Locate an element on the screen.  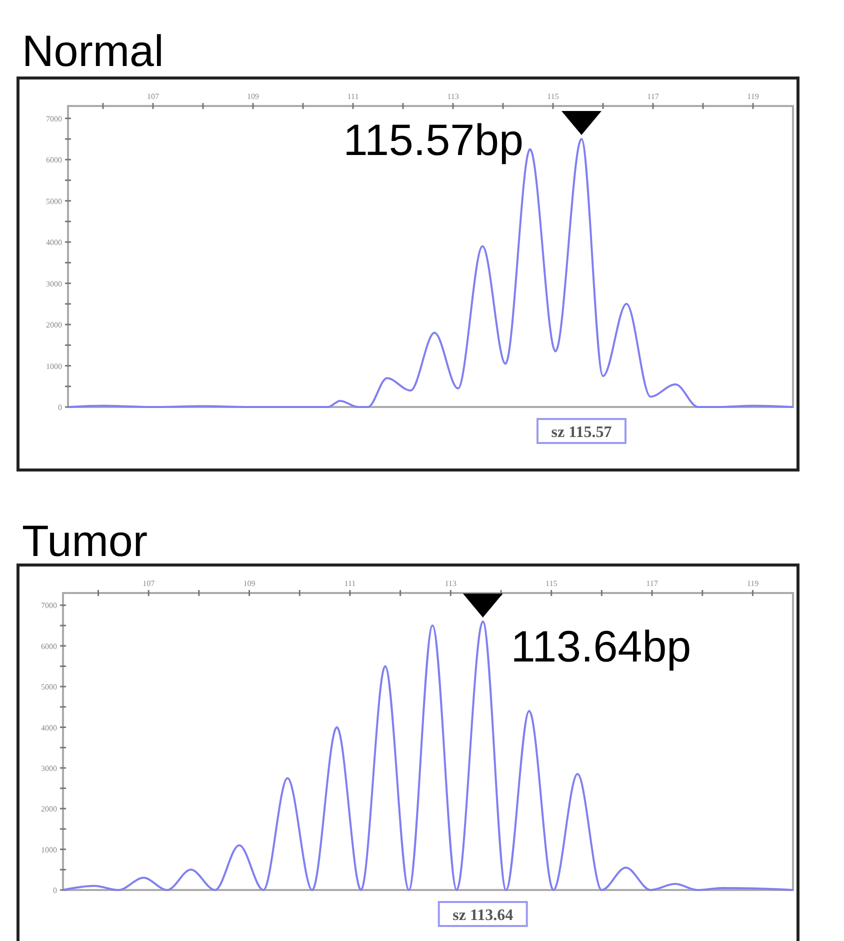
annotation: 113.64bp is located at coordinates (601, 647).